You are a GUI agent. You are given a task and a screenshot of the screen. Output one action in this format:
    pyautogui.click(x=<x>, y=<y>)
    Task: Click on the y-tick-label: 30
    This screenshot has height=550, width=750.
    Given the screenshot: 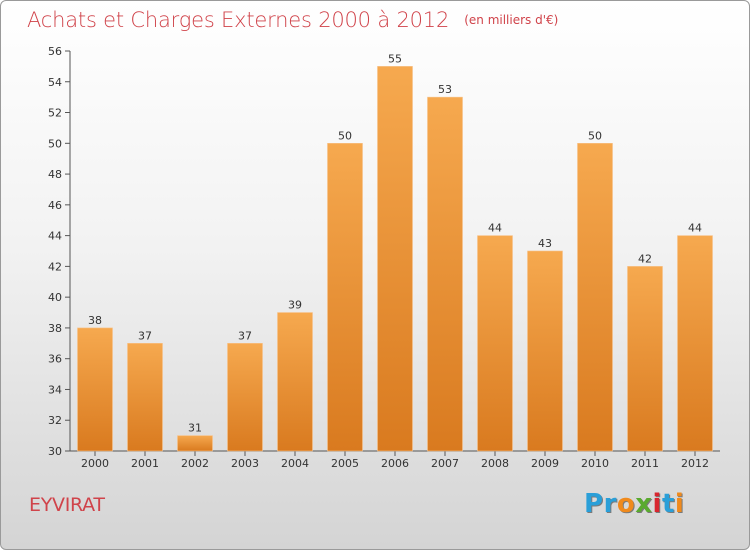 What is the action you would take?
    pyautogui.click(x=55, y=451)
    